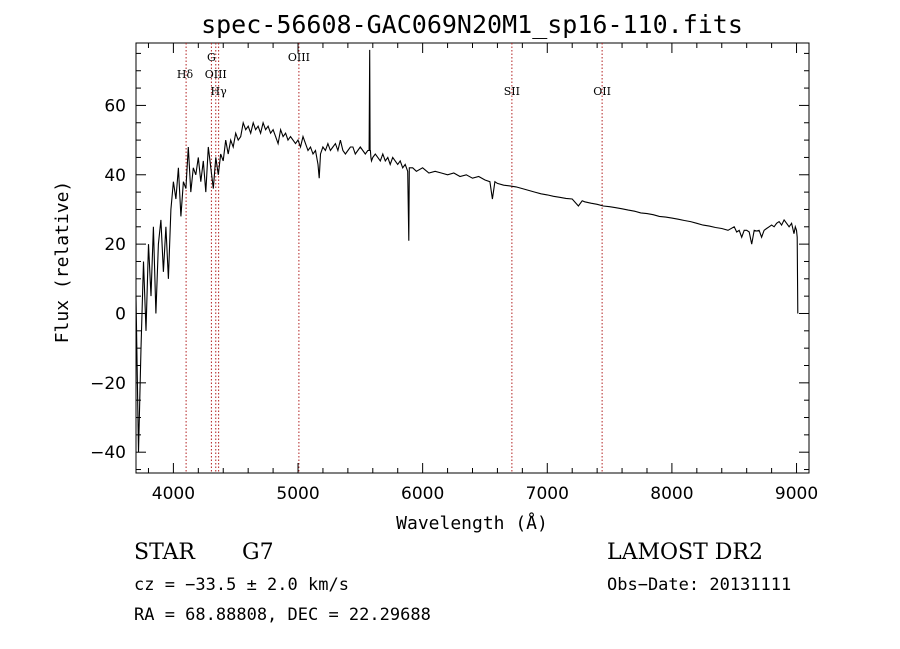 The image size is (900, 649). Describe the element at coordinates (120, 314) in the screenshot. I see `y-tick-label: 0` at that location.